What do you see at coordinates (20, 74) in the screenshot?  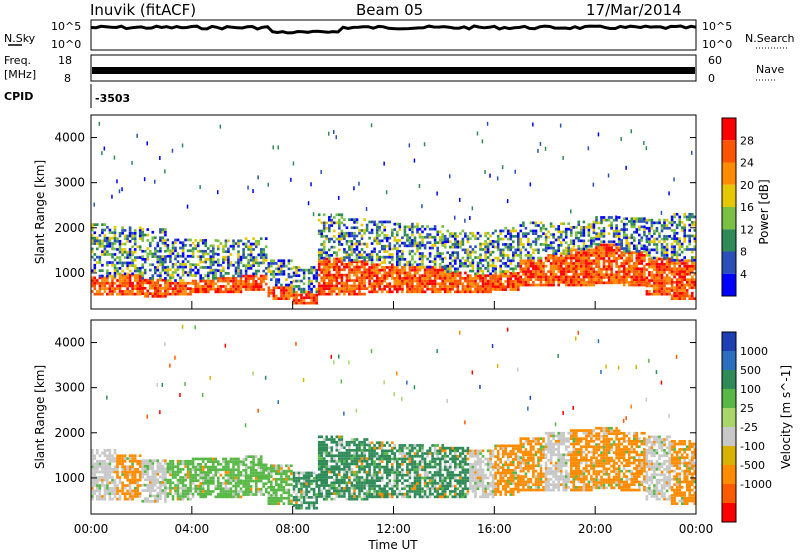 I see `freq-unit: [MHz]` at bounding box center [20, 74].